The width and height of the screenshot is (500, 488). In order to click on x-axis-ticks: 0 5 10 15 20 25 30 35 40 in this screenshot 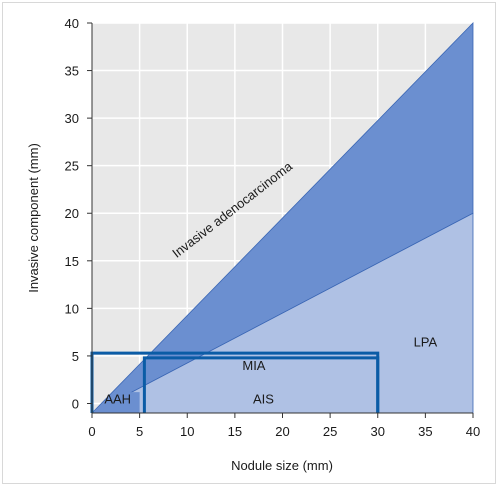, I will do `click(284, 426)`.